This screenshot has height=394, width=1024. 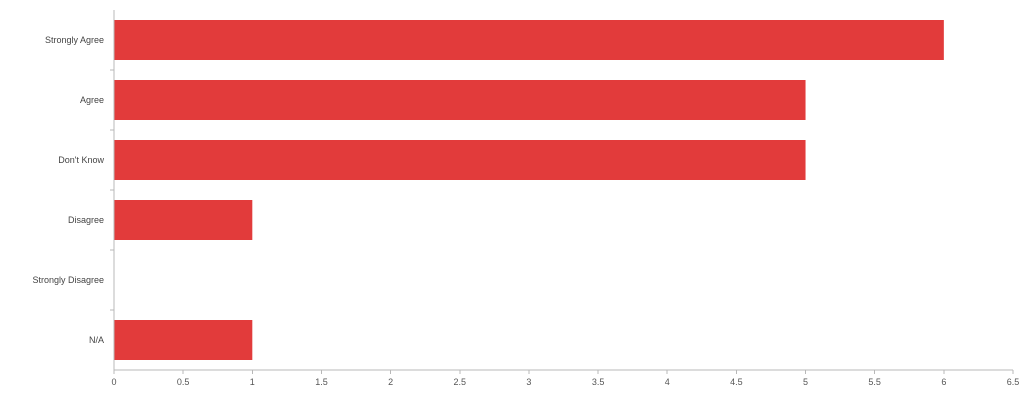 What do you see at coordinates (112, 190) in the screenshot?
I see `category-ticks` at bounding box center [112, 190].